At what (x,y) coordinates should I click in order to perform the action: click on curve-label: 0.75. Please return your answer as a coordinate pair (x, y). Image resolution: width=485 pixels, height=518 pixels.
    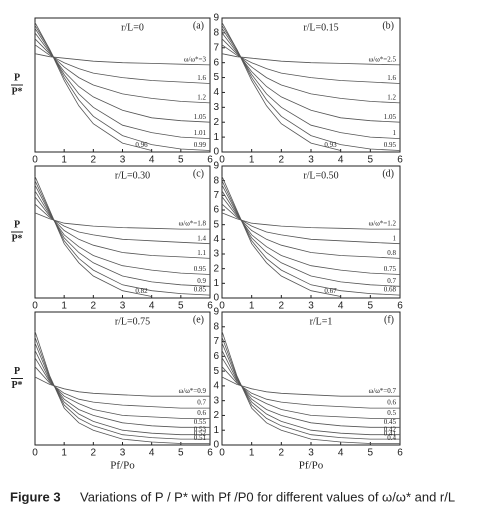
    Looking at the image, I should click on (390, 269).